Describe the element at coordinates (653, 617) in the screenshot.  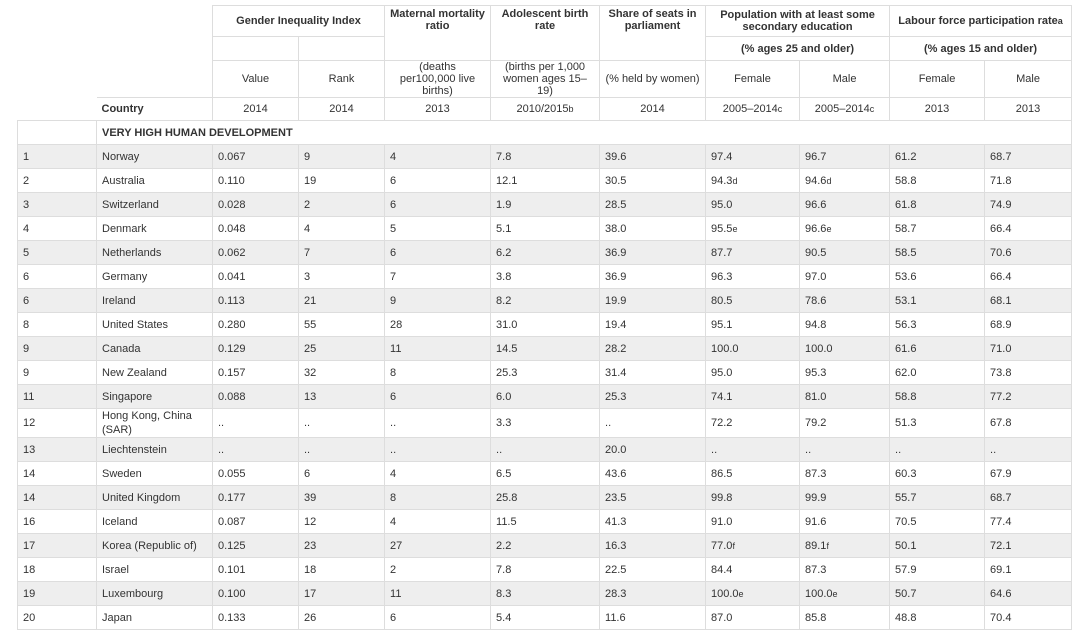
I see `seats-cell: 11.6` at that location.